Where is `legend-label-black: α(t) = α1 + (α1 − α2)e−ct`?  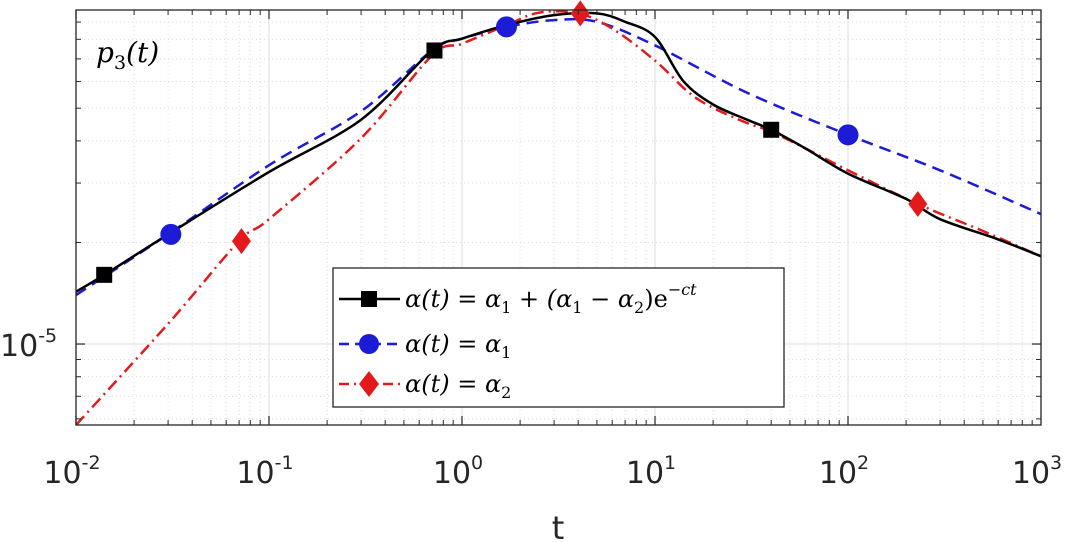
legend-label-black: α(t) = α1 + (α1 − α2)e−ct is located at coordinates (551, 298).